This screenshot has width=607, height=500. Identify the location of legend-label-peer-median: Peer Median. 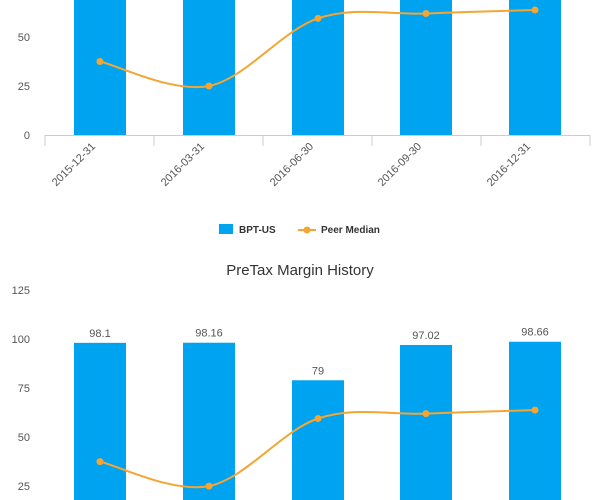
(350, 230).